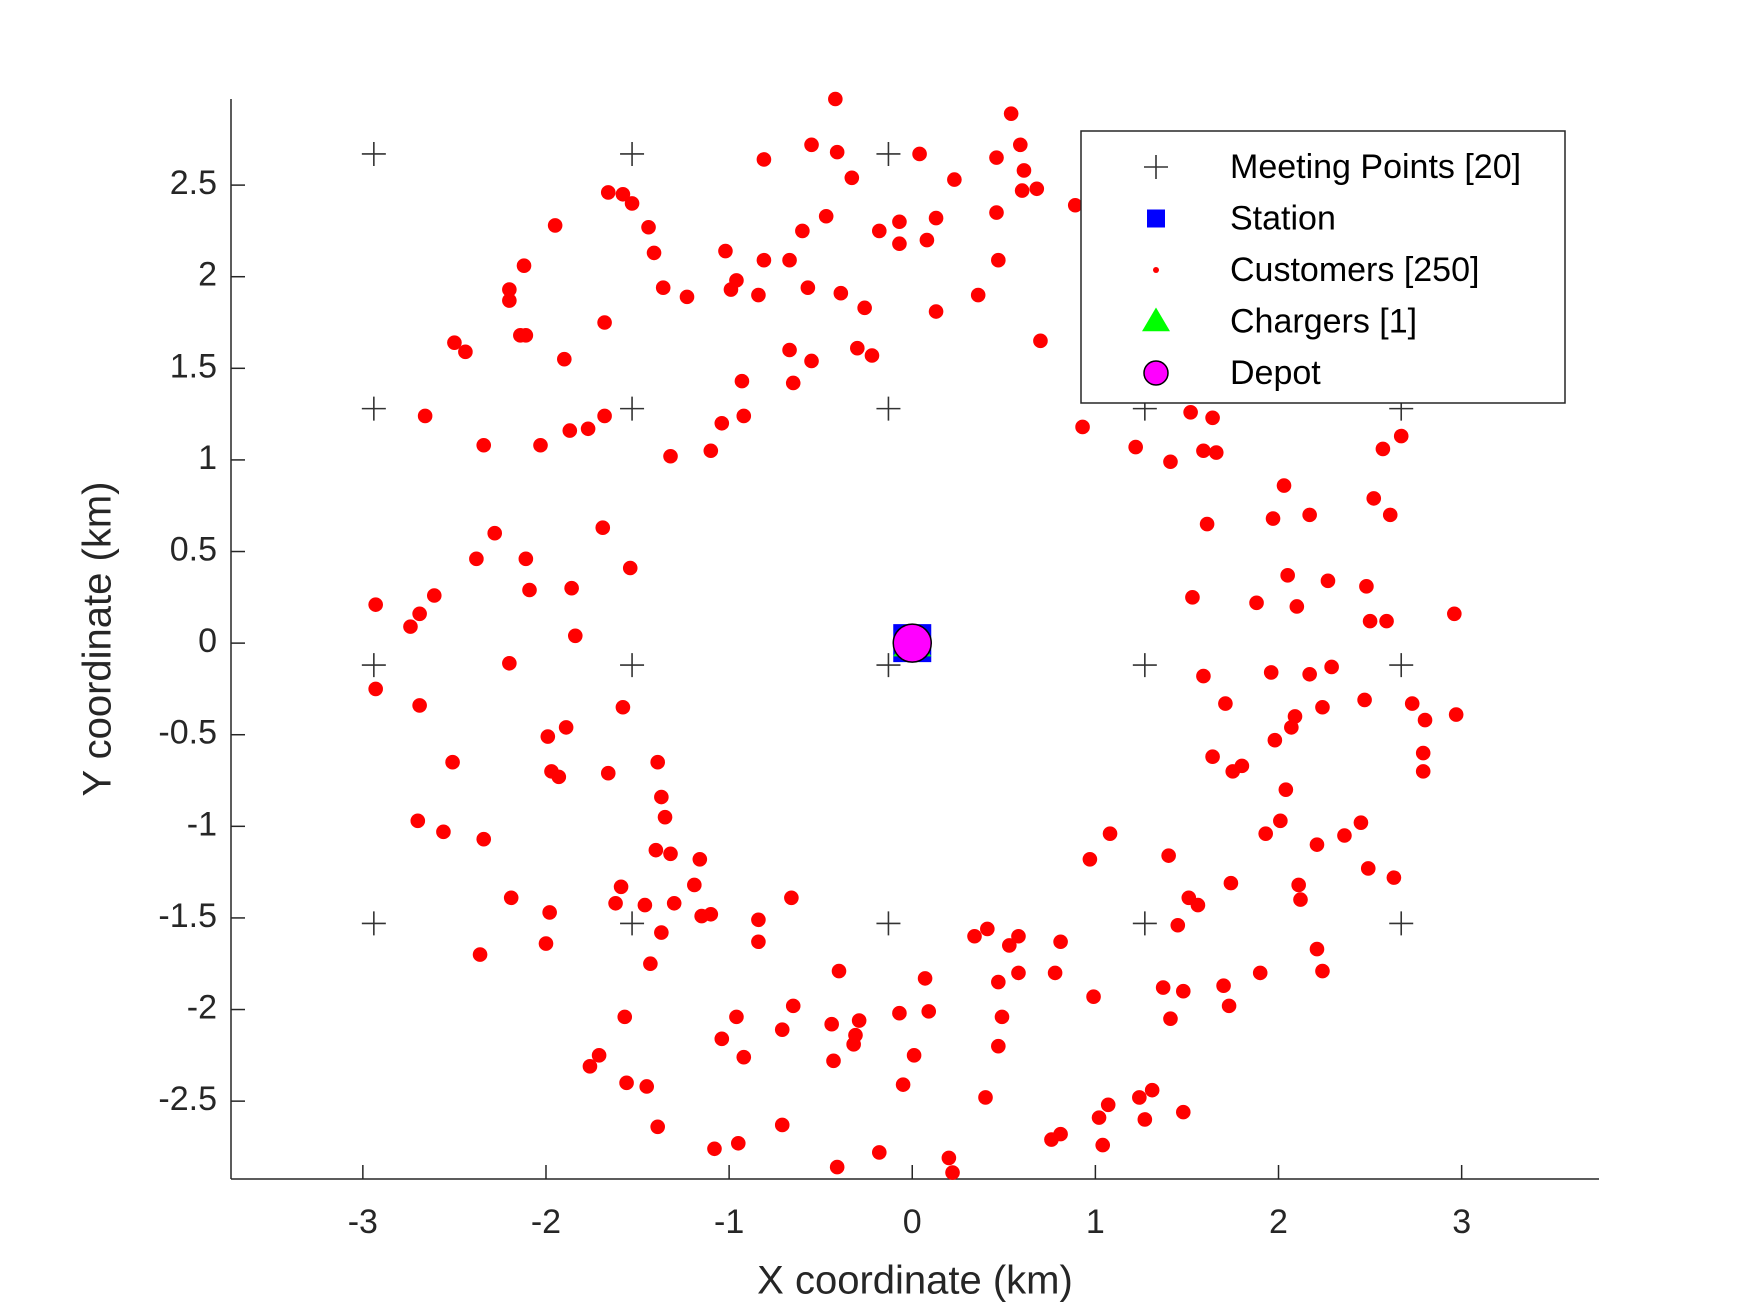 This screenshot has height=1313, width=1750. Describe the element at coordinates (1323, 321) in the screenshot. I see `legend-label: Chargers [1]` at that location.